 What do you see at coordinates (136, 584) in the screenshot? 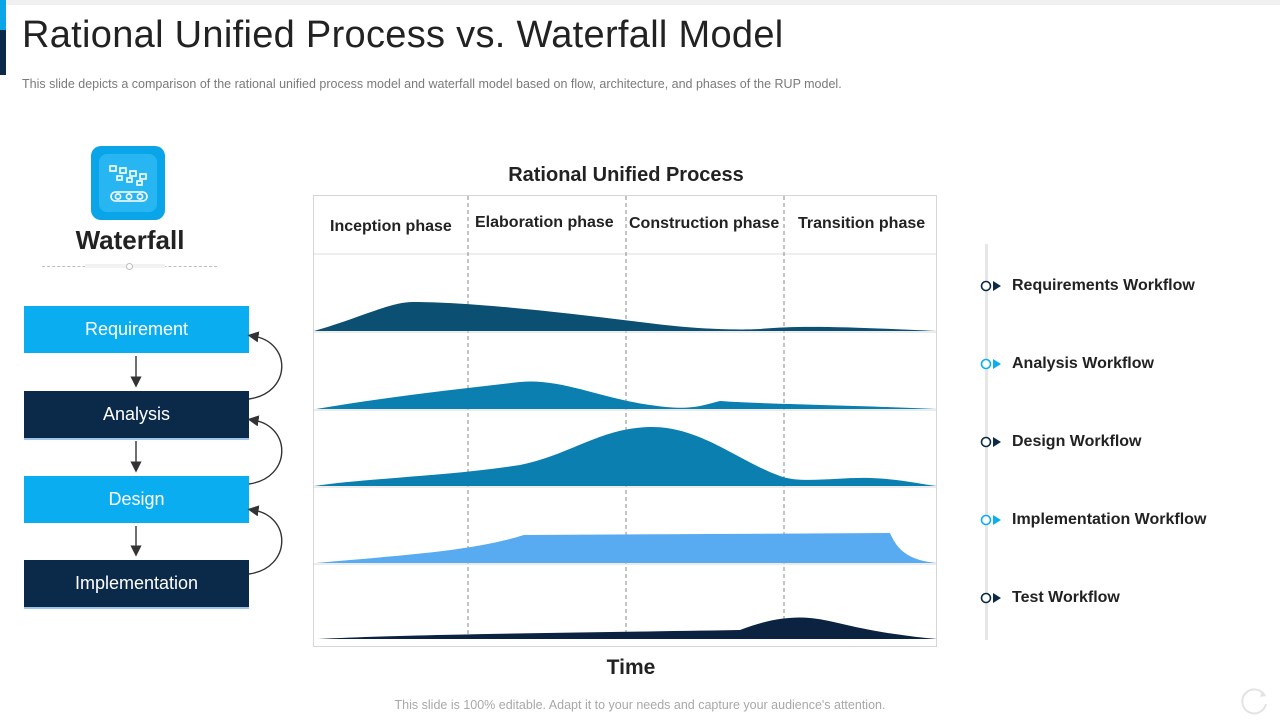
I see `step-implementation: Implementation` at bounding box center [136, 584].